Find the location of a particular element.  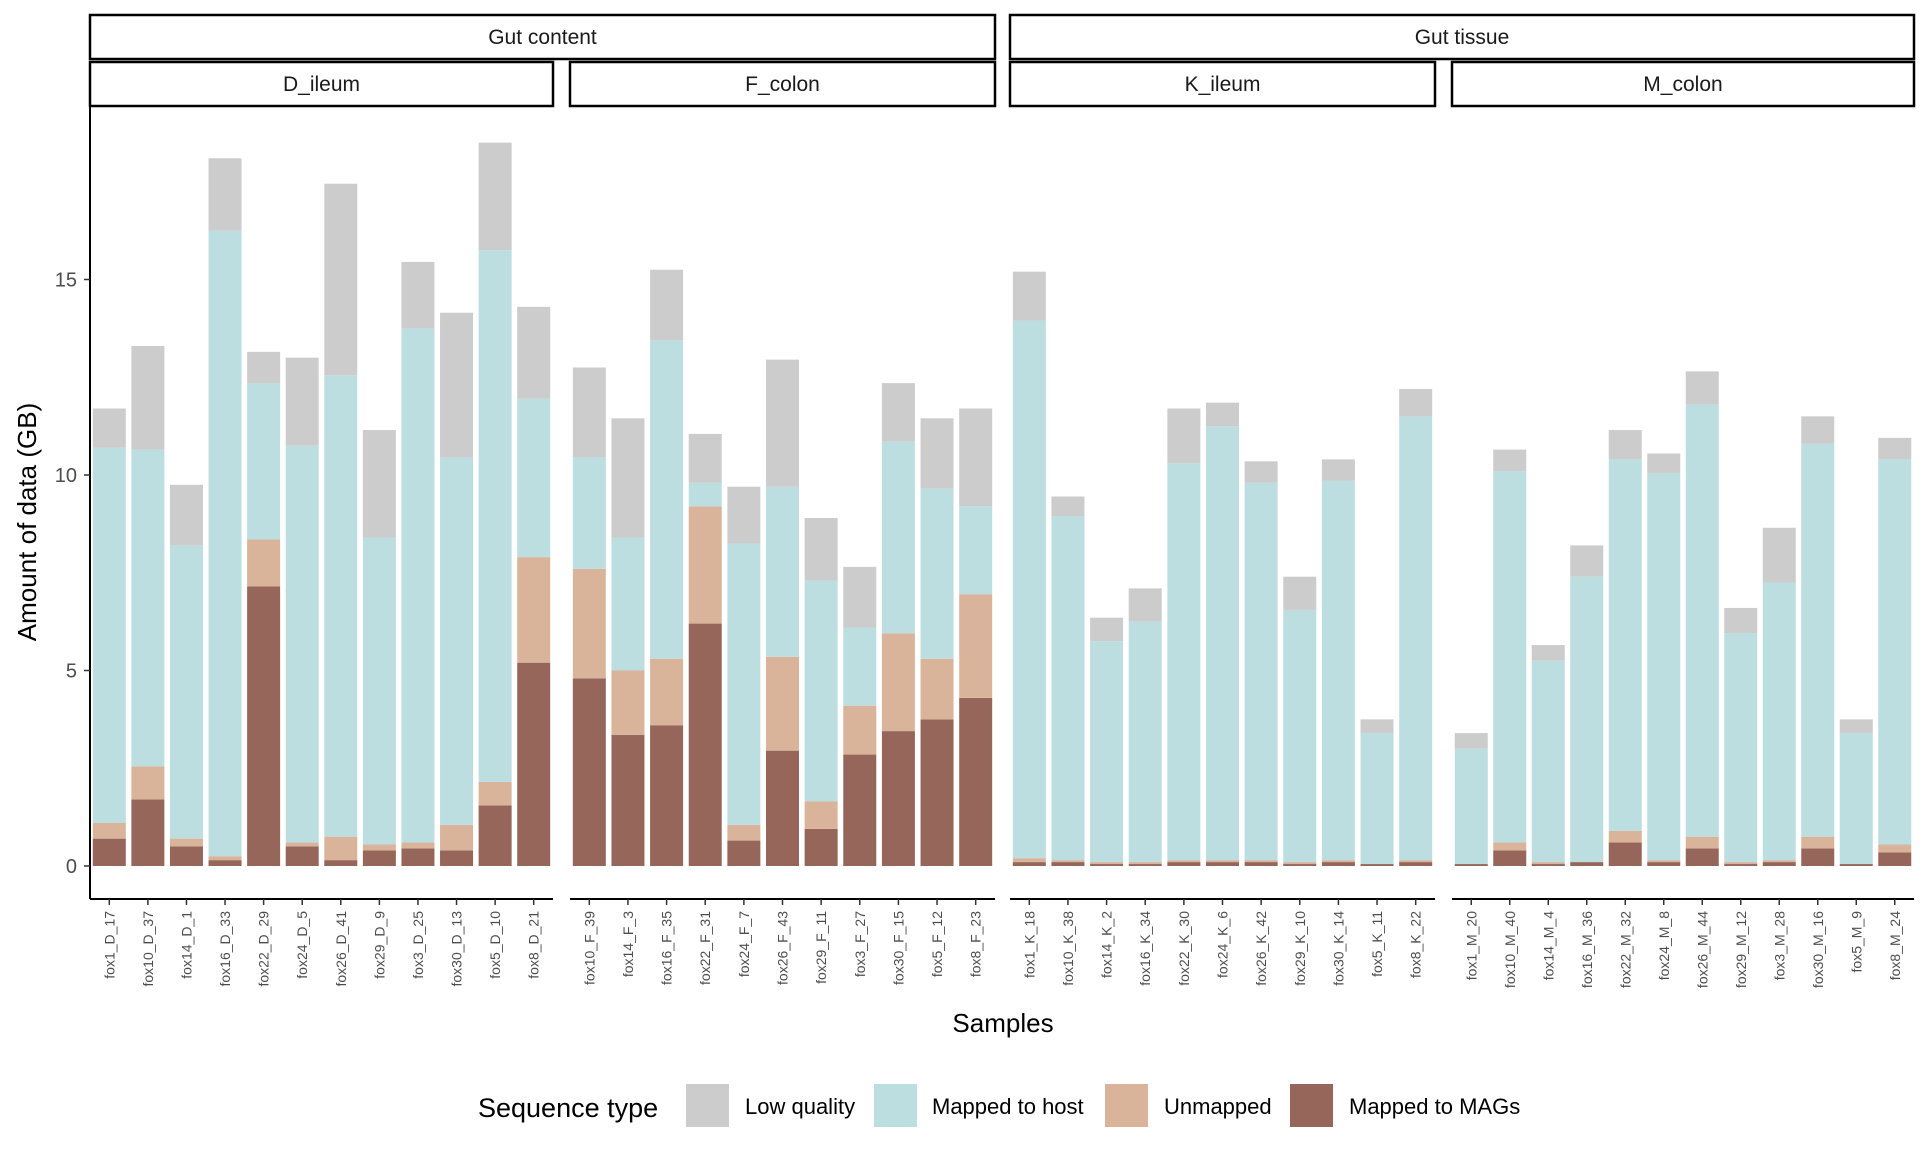

panel-strip is located at coordinates (321, 84).